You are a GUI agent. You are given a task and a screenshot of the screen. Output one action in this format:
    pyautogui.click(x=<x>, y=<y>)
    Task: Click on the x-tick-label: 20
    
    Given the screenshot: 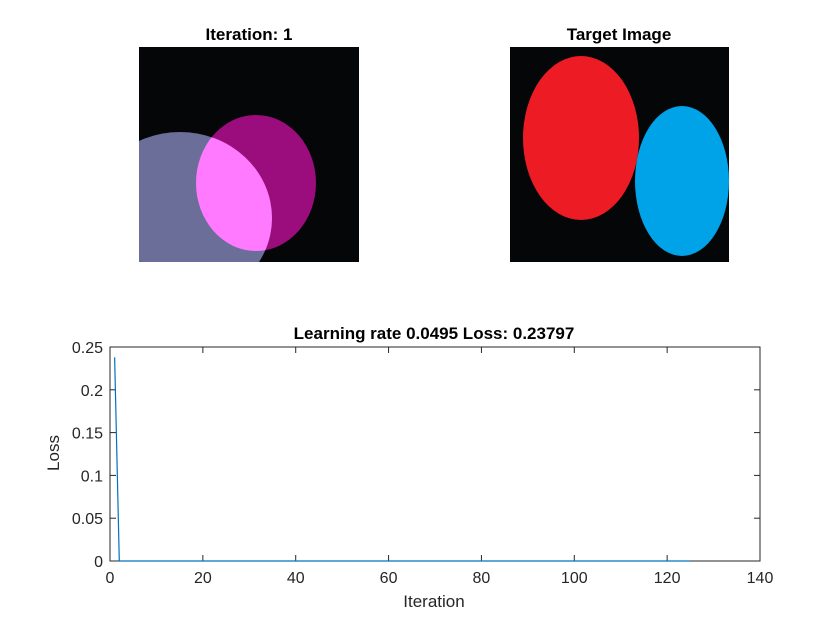 What is the action you would take?
    pyautogui.click(x=203, y=578)
    